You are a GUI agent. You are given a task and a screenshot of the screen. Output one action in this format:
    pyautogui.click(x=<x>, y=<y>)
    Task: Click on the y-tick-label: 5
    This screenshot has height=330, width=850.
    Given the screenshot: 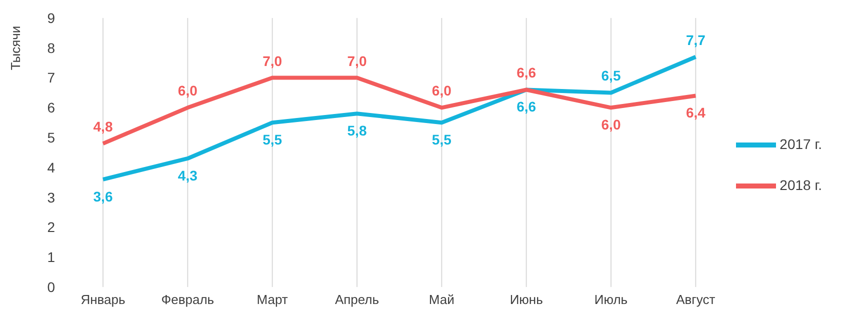 What is the action you would take?
    pyautogui.click(x=51, y=138)
    